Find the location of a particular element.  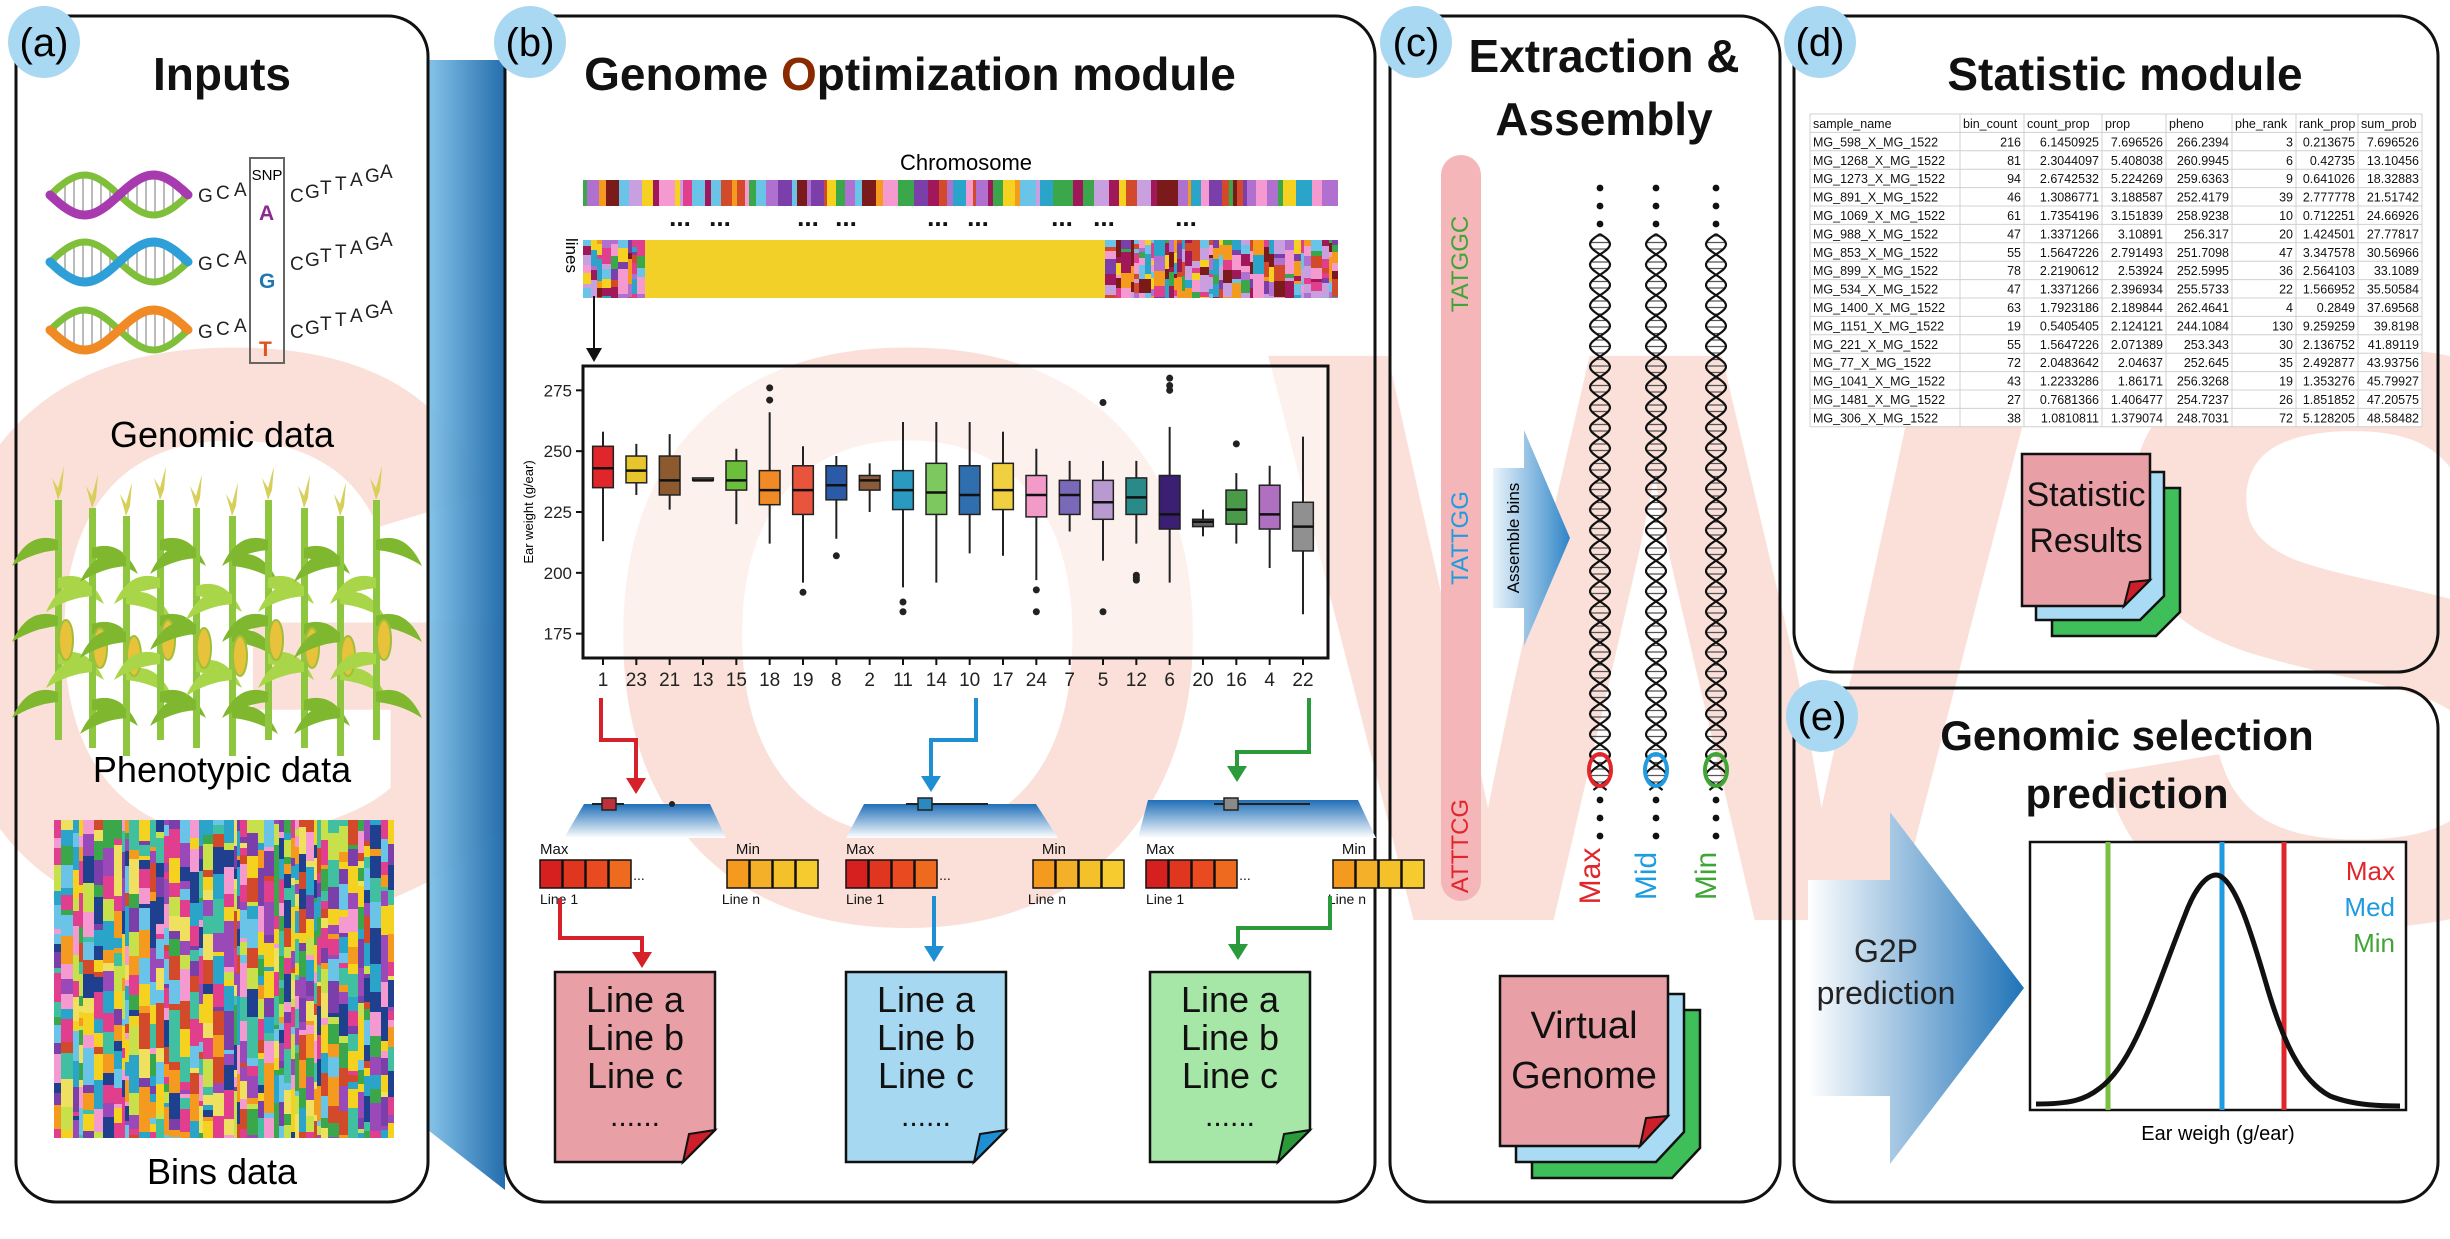

selection-fan is located at coordinates (645, 821).